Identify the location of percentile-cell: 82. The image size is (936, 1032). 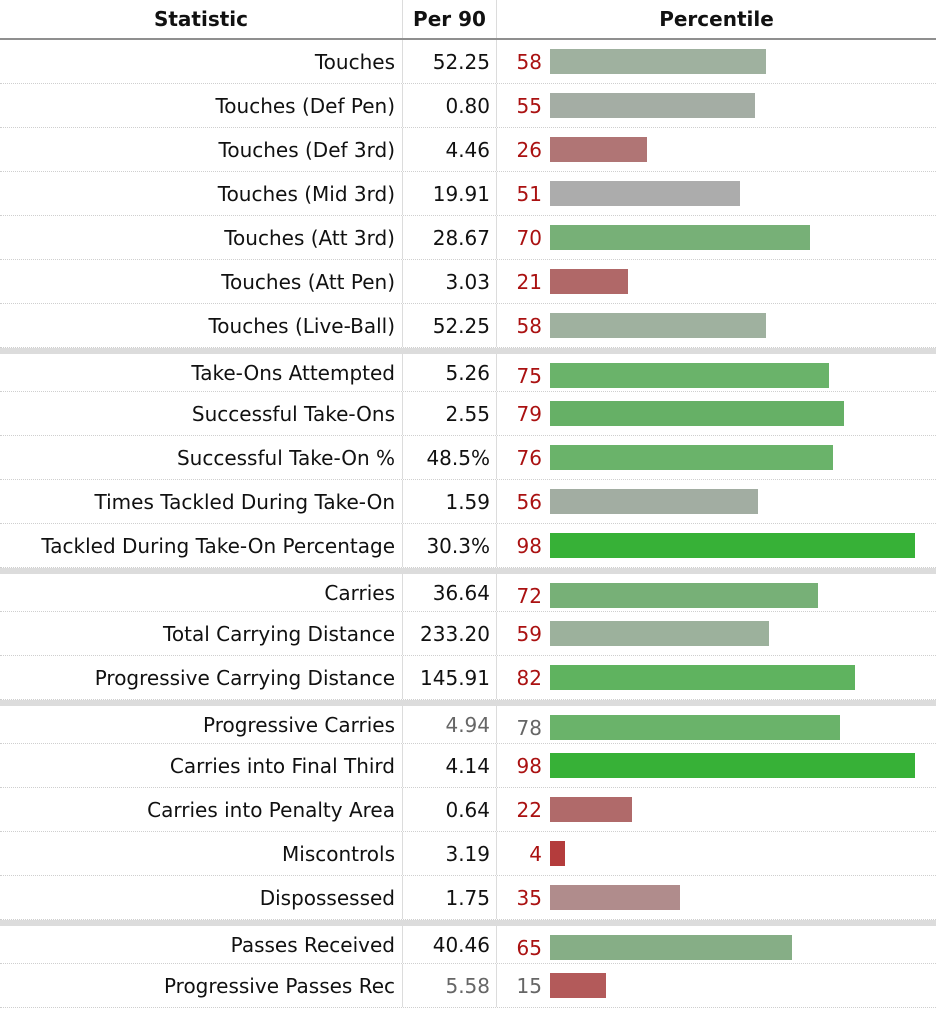
(716, 677).